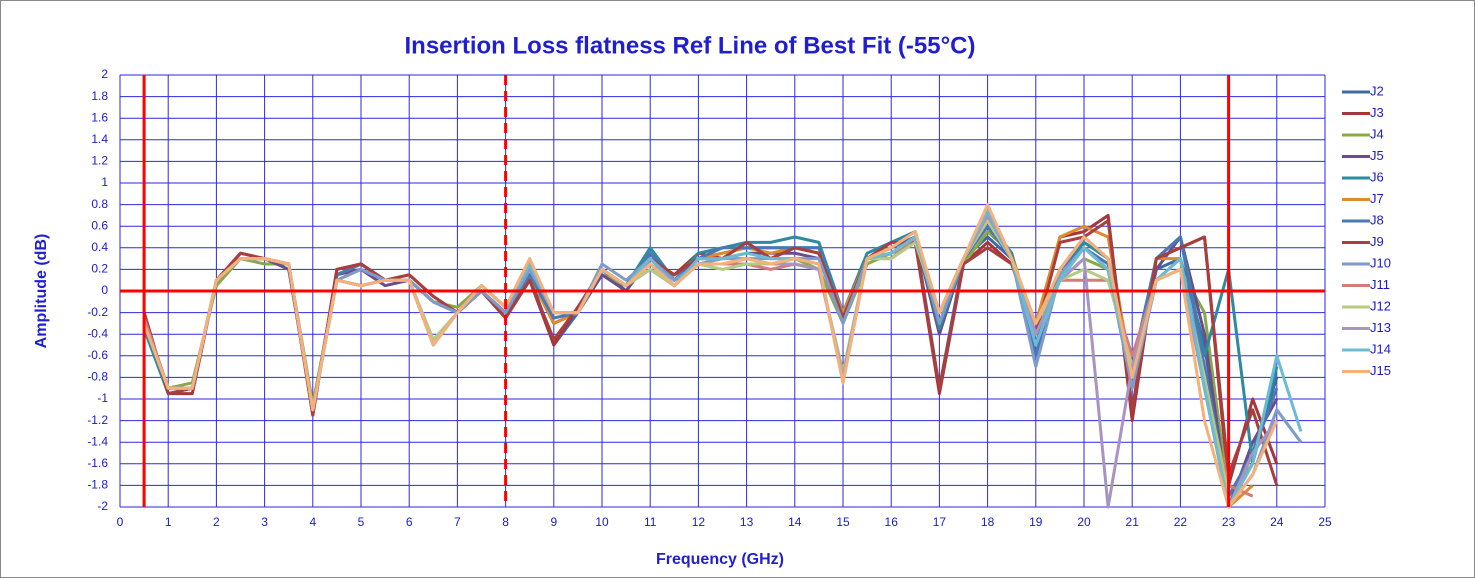  What do you see at coordinates (1377, 198) in the screenshot?
I see `legend-label: J7` at bounding box center [1377, 198].